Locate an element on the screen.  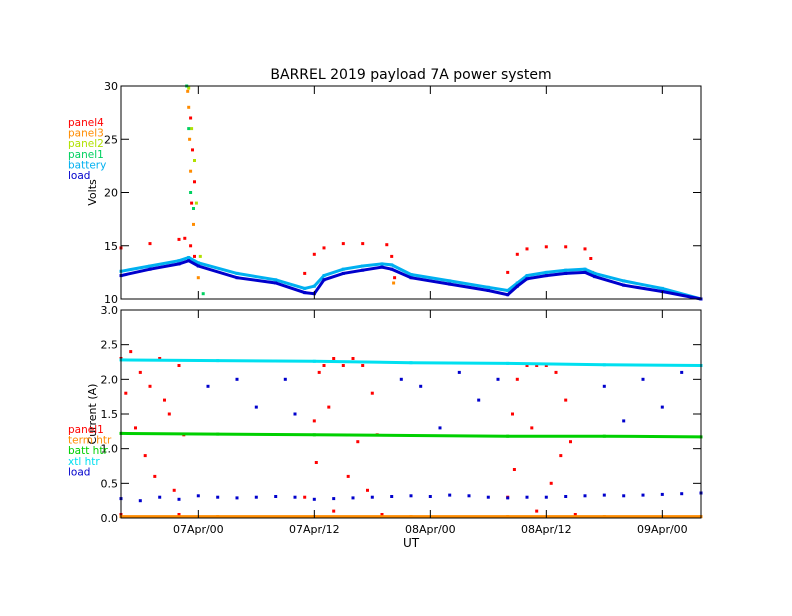
x-tick-label: 08Apr/12 is located at coordinates (546, 529).